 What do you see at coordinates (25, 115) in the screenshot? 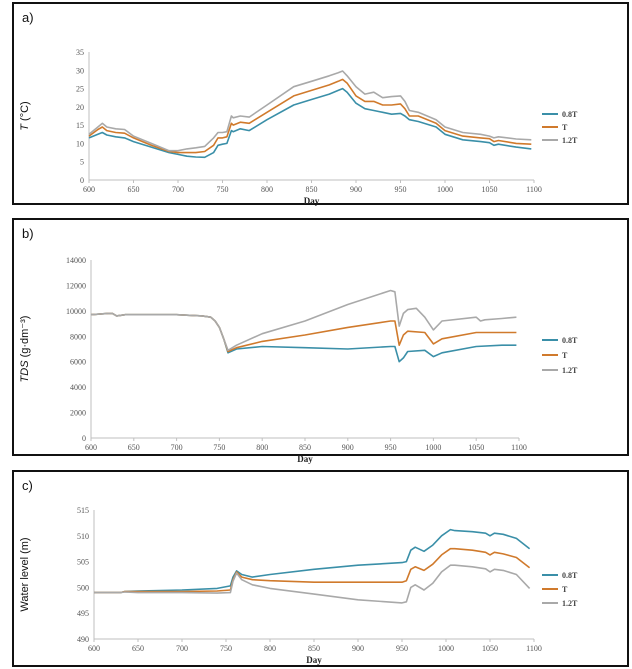
I see `y-axis-label: T (°C)` at bounding box center [25, 115].